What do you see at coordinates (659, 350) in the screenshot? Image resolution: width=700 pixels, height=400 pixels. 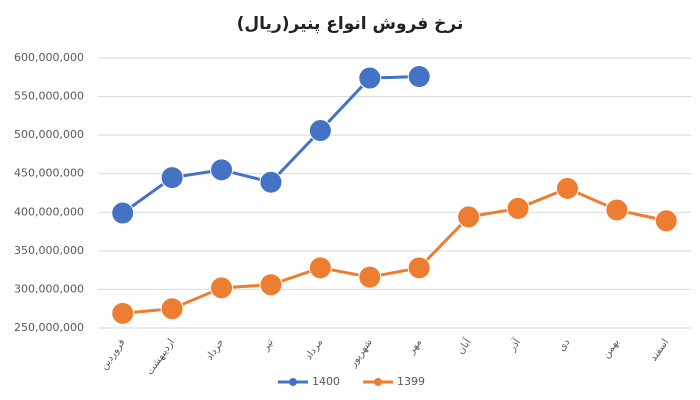 I see `x-tick-label: اسفند` at bounding box center [659, 350].